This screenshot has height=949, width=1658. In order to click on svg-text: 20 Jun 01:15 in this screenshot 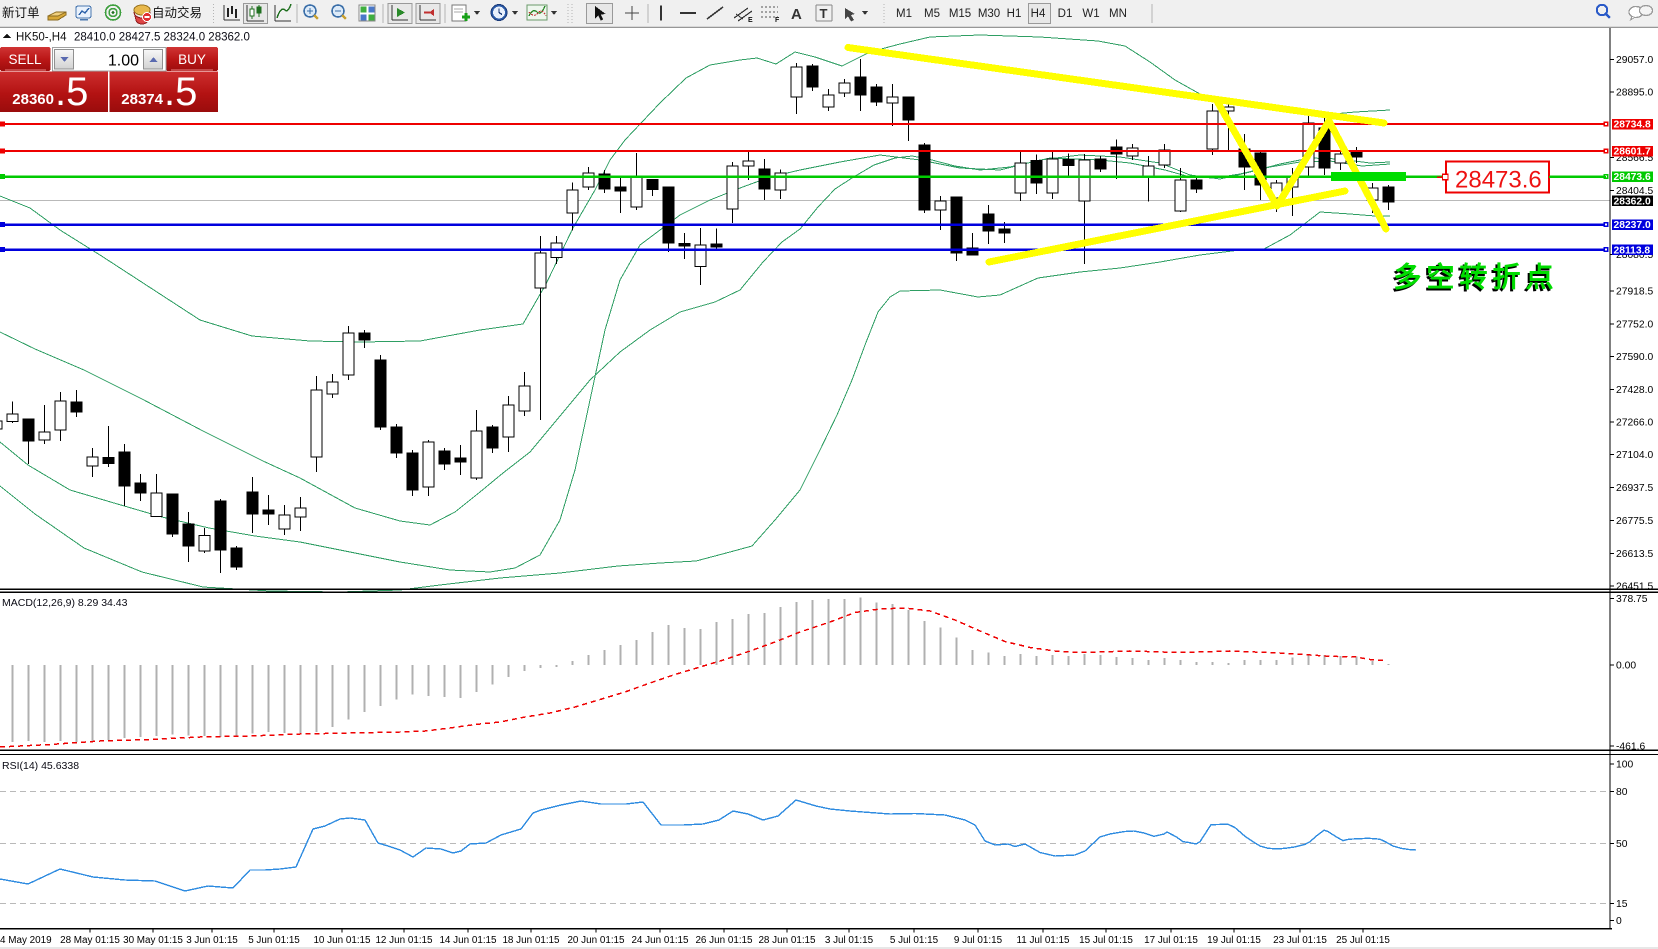, I will do `click(596, 940)`.